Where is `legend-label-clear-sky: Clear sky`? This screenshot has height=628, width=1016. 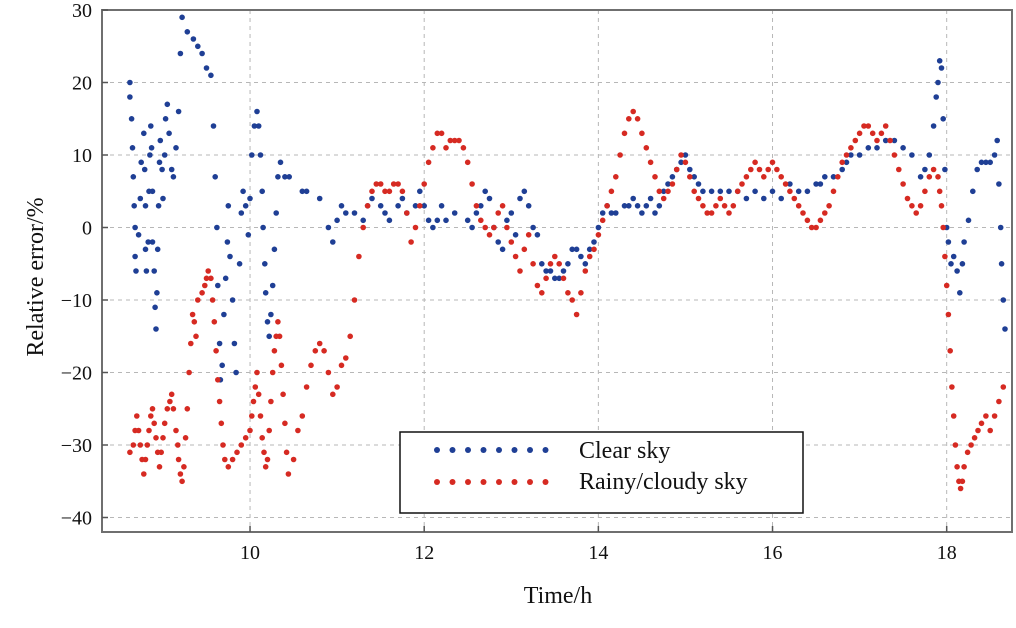
legend-label-clear-sky: Clear sky is located at coordinates (624, 451).